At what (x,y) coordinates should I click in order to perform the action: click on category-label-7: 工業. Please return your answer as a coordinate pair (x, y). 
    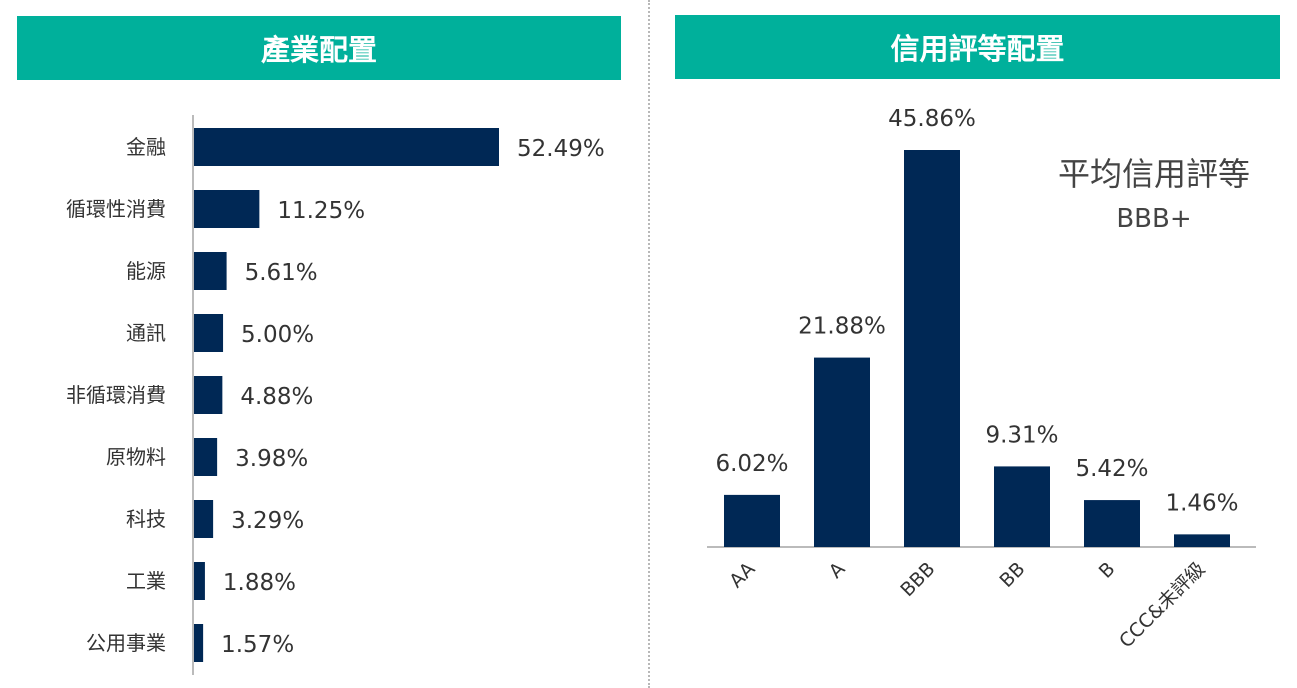
    Looking at the image, I should click on (146, 581).